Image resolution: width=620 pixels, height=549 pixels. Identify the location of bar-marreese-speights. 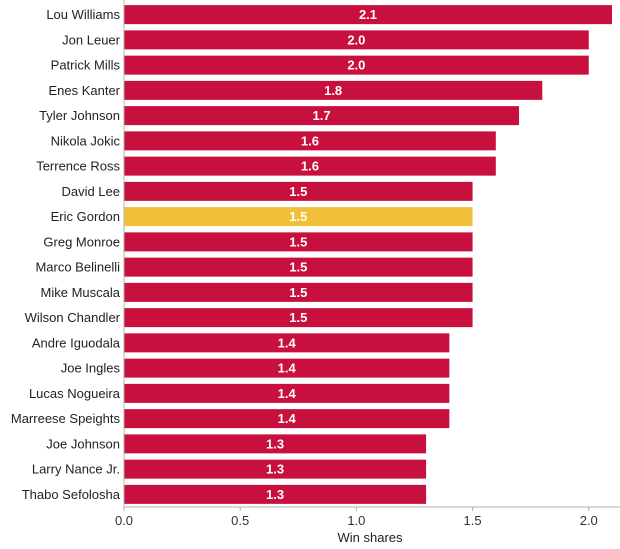
(287, 419).